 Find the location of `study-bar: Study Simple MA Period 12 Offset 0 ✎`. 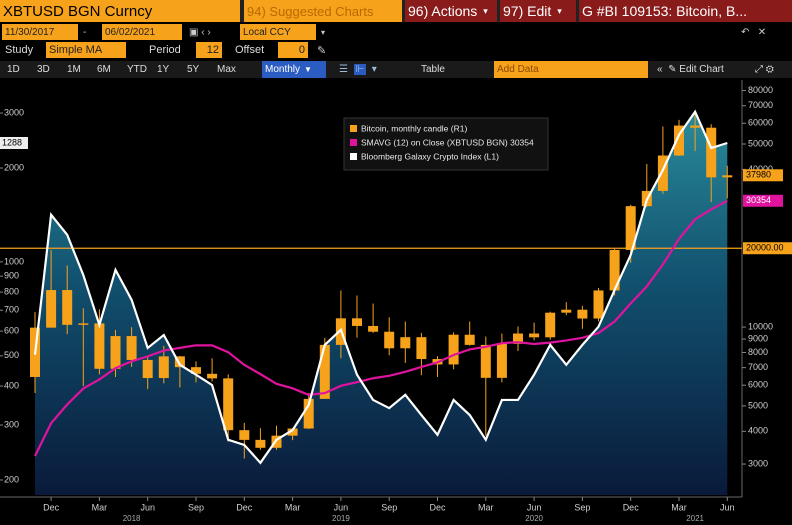

study-bar: Study Simple MA Period 12 Offset 0 ✎ is located at coordinates (396, 50).